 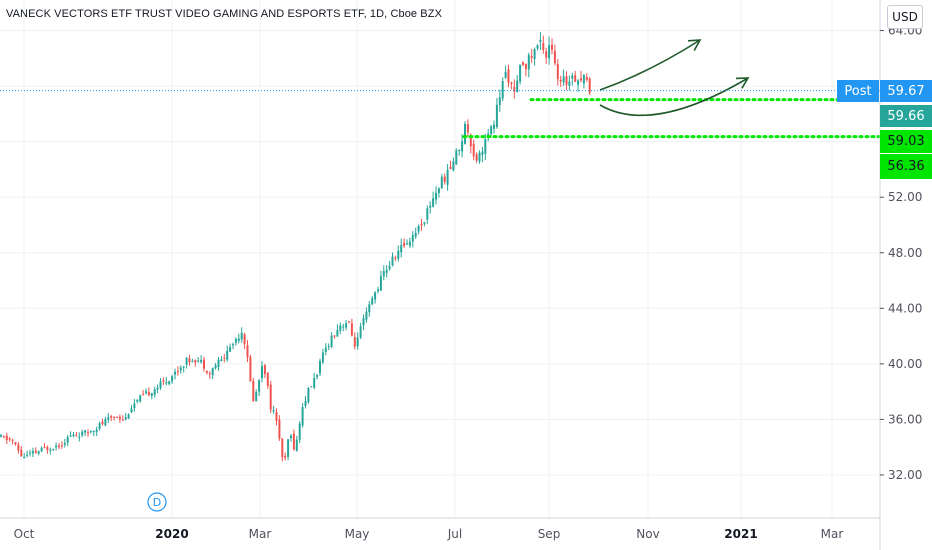 I want to click on annotation-arrowhead, so click(x=694, y=45).